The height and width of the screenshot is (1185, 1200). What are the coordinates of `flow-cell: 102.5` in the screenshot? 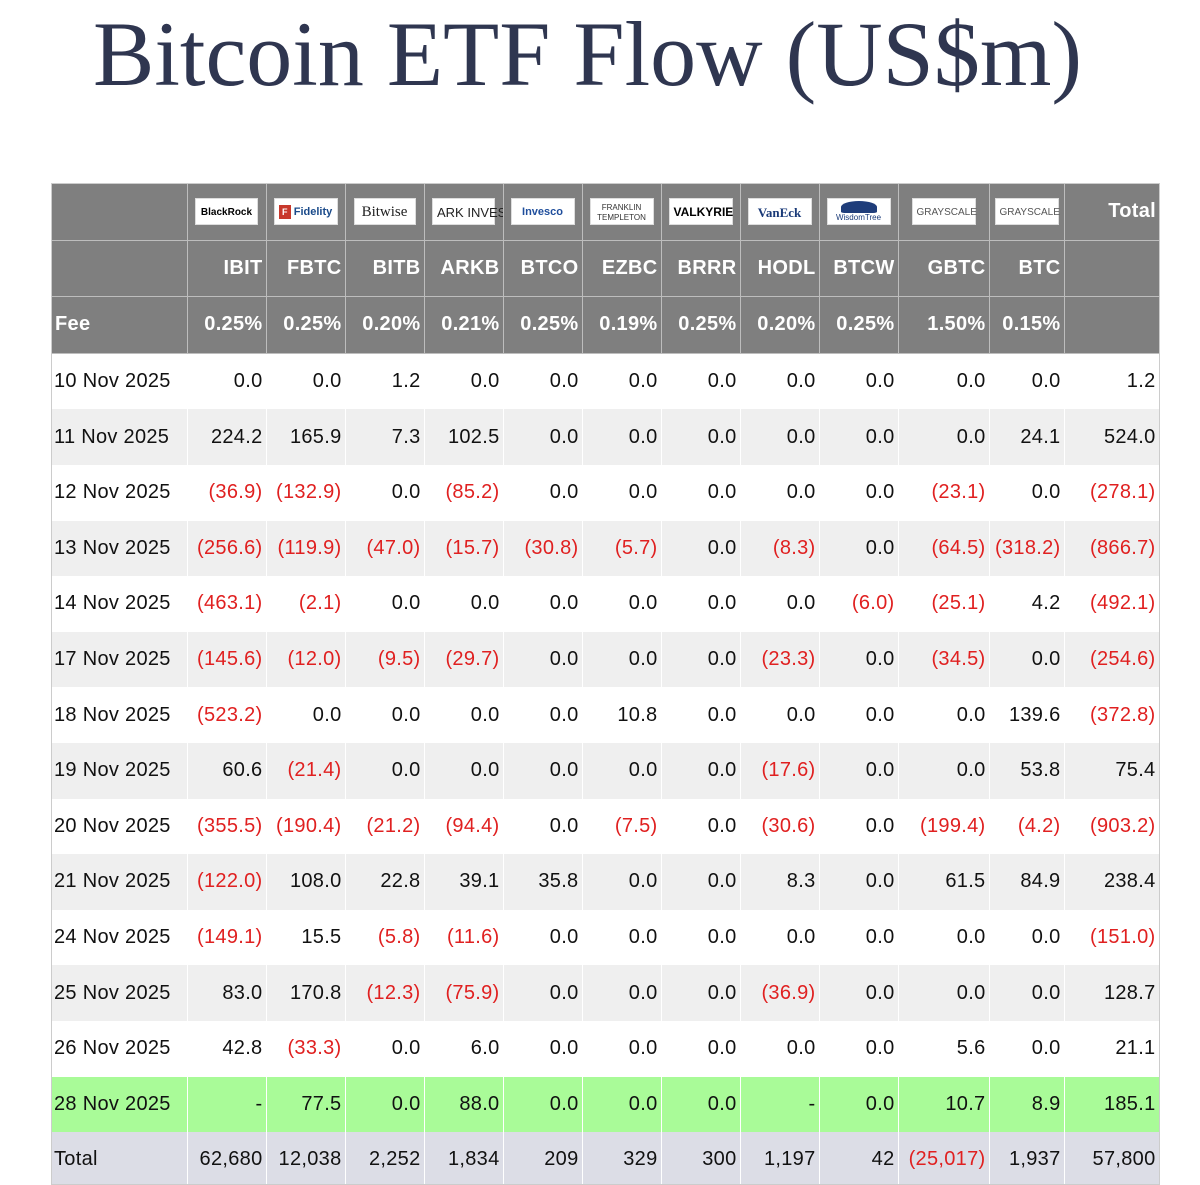 It's located at (464, 437).